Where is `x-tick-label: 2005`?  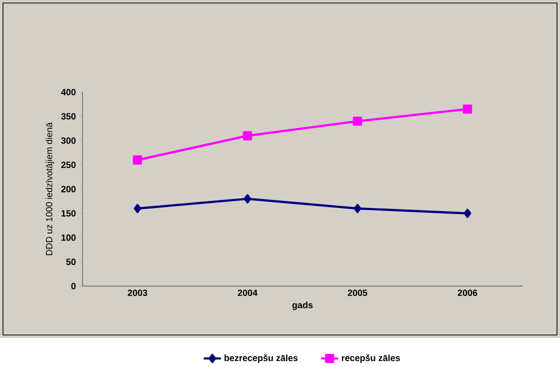 x-tick-label: 2005 is located at coordinates (358, 293).